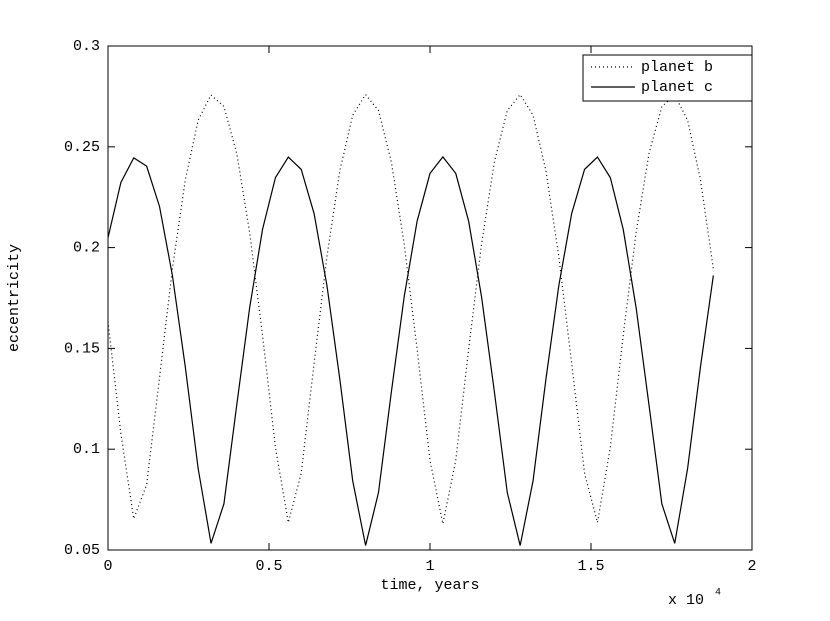  Describe the element at coordinates (86, 449) in the screenshot. I see `y-tick-label: 0.1` at that location.